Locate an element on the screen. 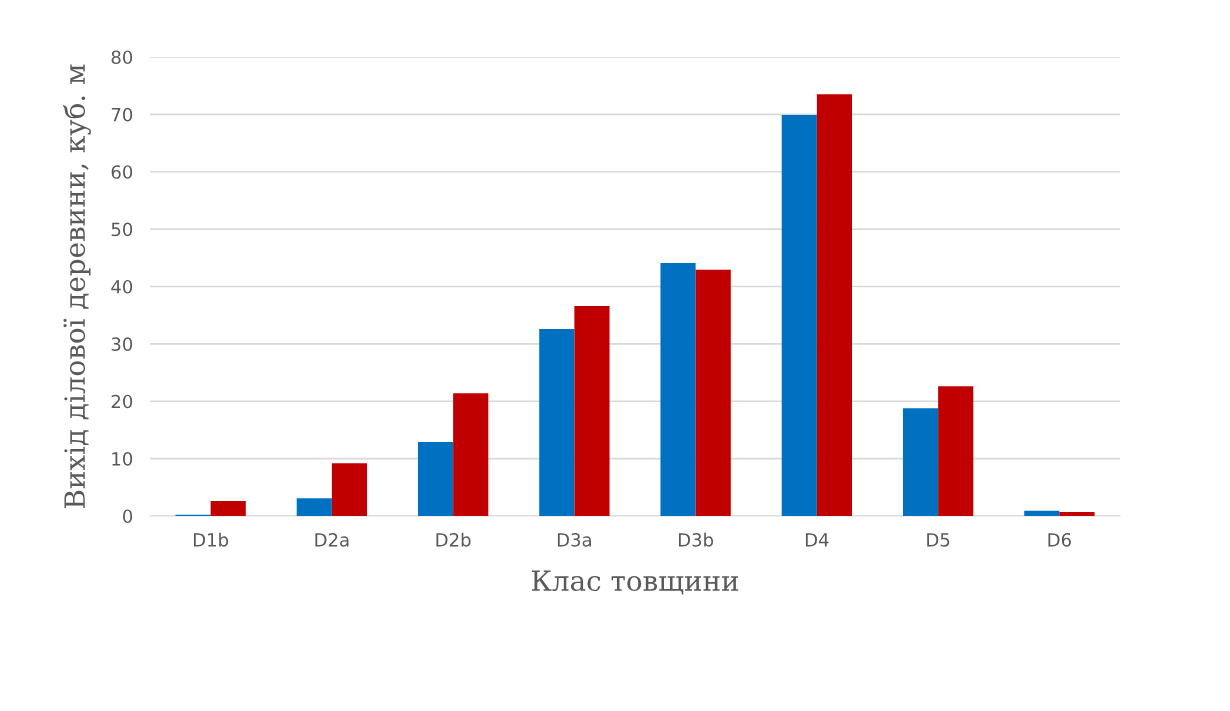 The image size is (1230, 711). x-tick-label: D2b is located at coordinates (453, 539).